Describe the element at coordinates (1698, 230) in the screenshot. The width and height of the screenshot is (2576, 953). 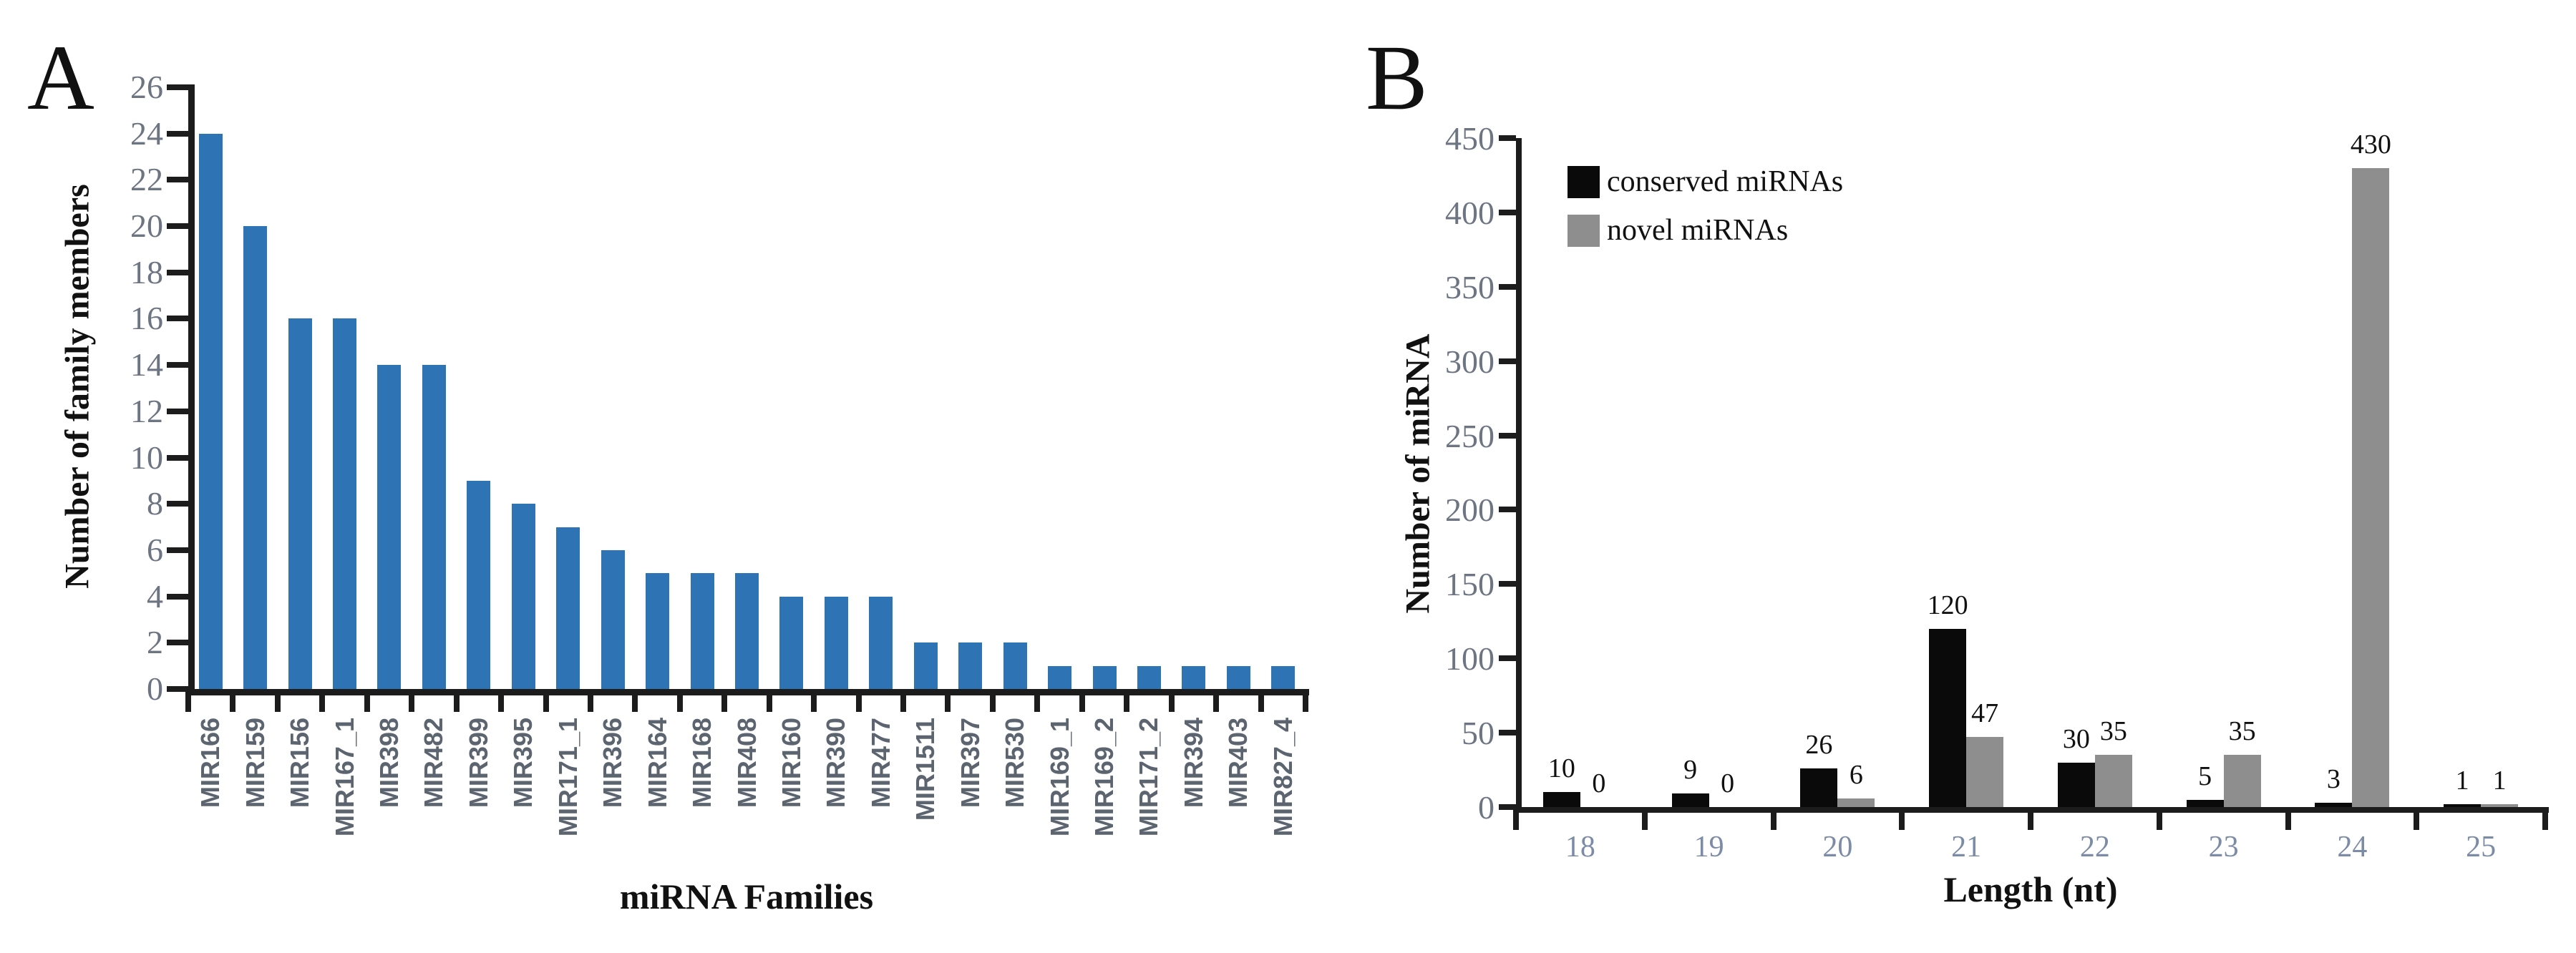
I see `legend-label-novel: novel miRNAs` at that location.